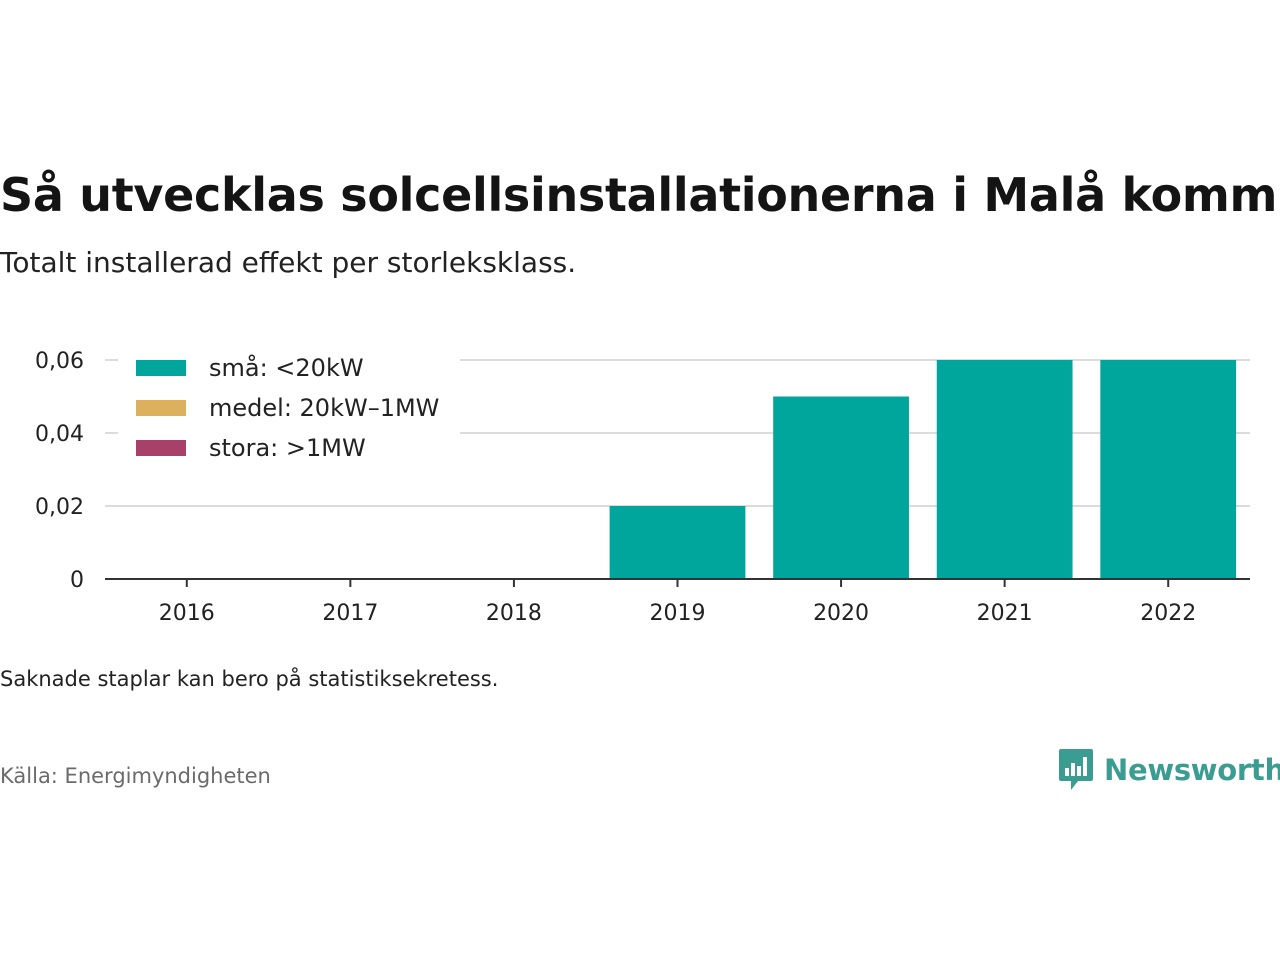 The image size is (1280, 960). What do you see at coordinates (324, 408) in the screenshot?
I see `legend-label: medel: 20kW–1MW` at bounding box center [324, 408].